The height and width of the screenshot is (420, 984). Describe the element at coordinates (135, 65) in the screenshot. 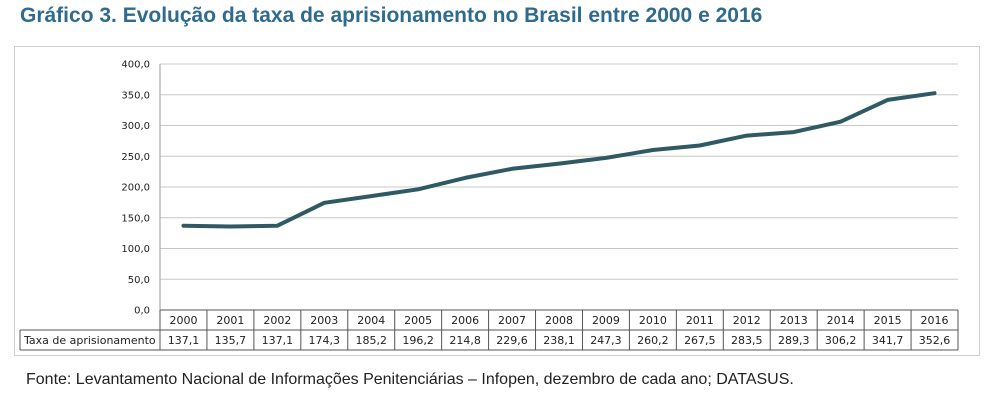

I see `y-tick-label: 400,0` at that location.